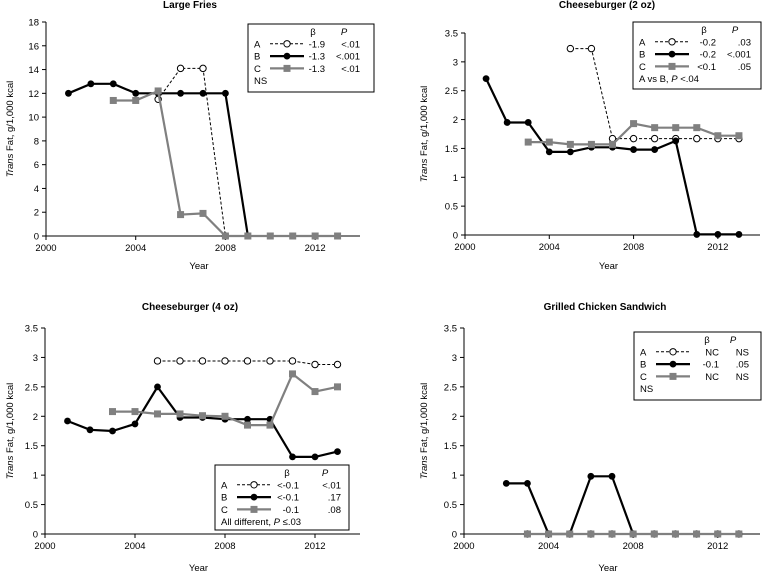 The image size is (767, 575). Describe the element at coordinates (31, 446) in the screenshot. I see `y-tick-label: 1.5` at that location.